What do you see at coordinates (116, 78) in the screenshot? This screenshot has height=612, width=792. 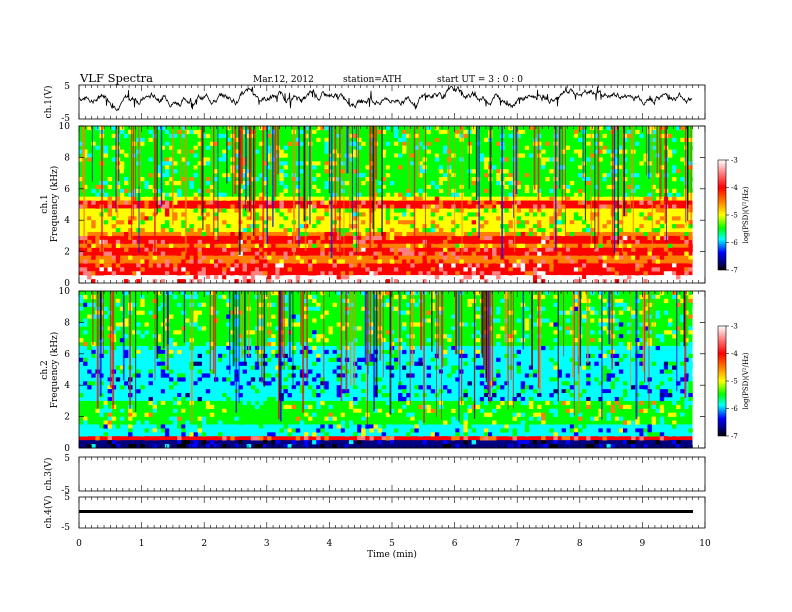 I see `figure-title: VLF Spectra` at bounding box center [116, 78].